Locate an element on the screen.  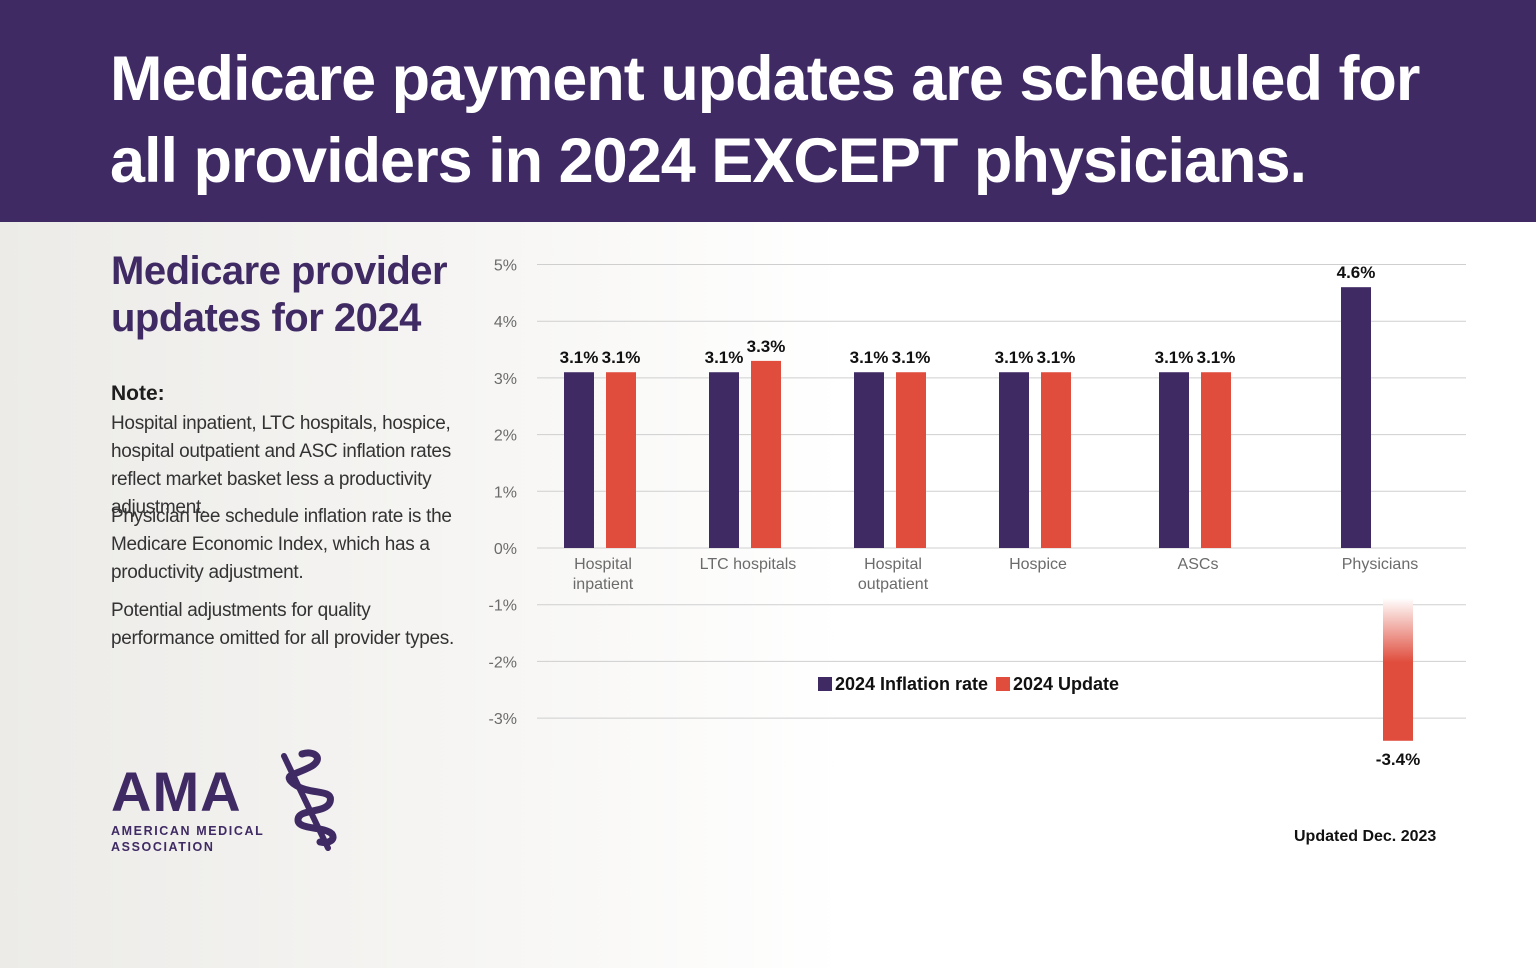
legend-label: 2024 Update is located at coordinates (1066, 684).